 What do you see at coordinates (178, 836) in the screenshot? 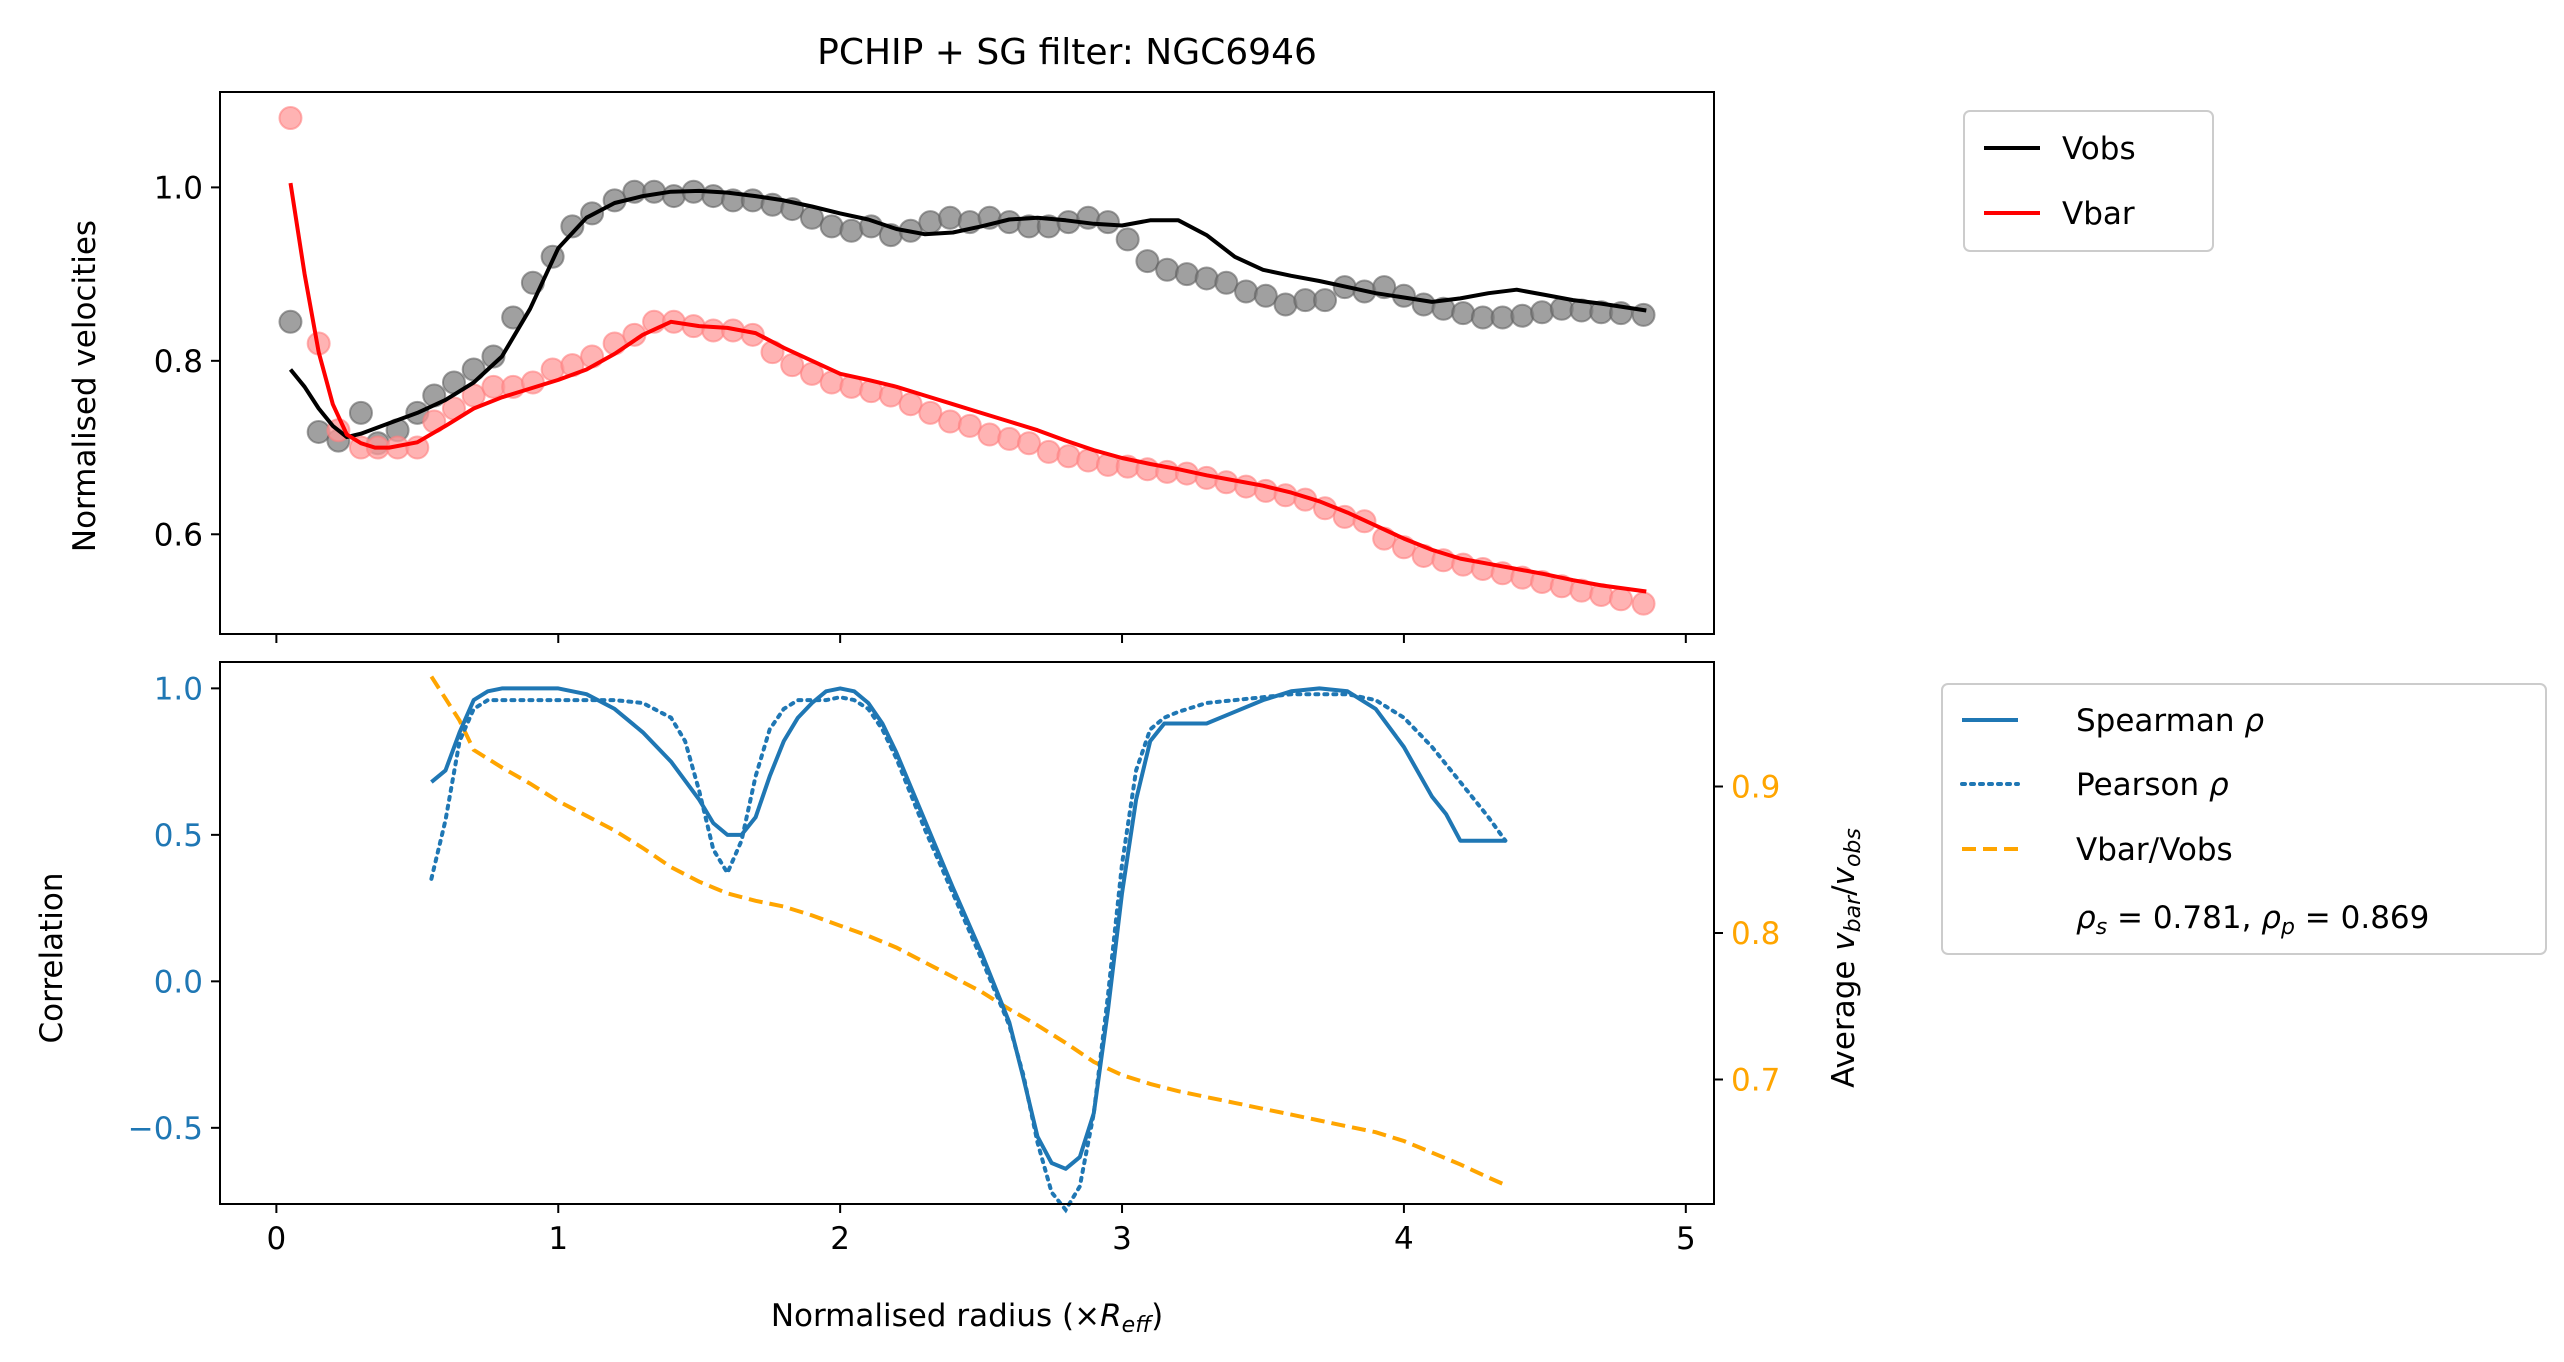
I see `left-y-tick-label: 0.5` at bounding box center [178, 836].